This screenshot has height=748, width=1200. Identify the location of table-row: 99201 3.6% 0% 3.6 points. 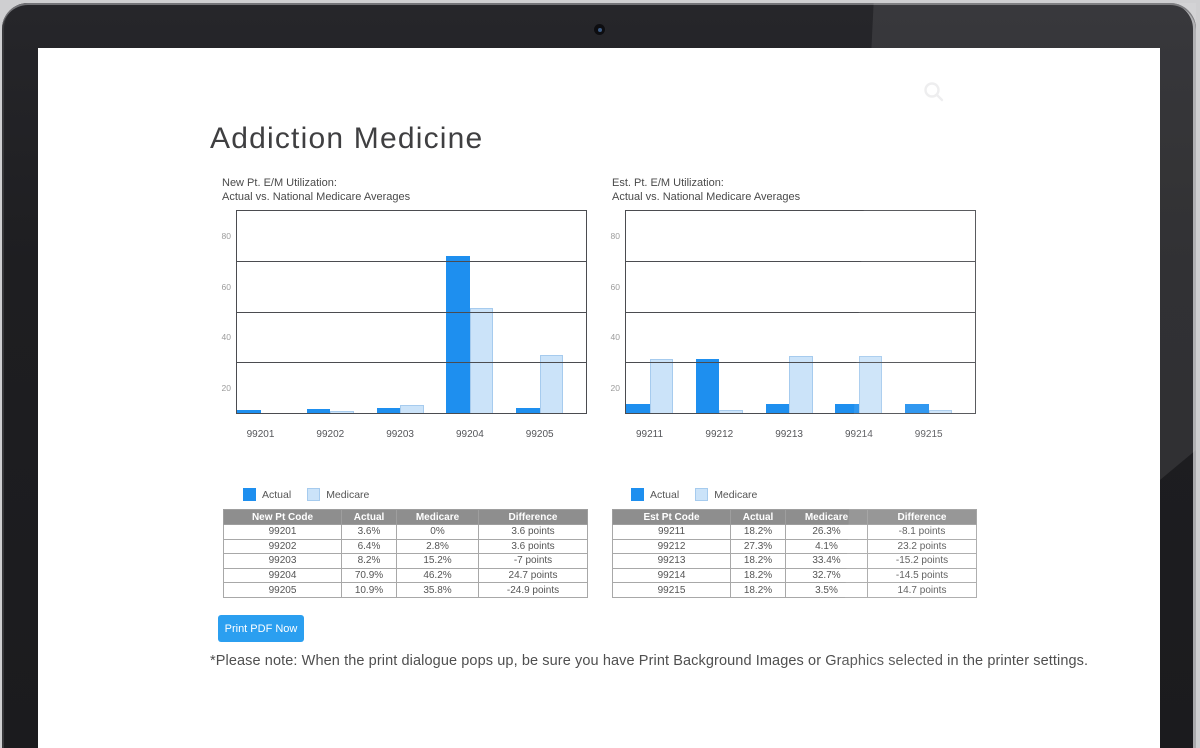
(405, 532).